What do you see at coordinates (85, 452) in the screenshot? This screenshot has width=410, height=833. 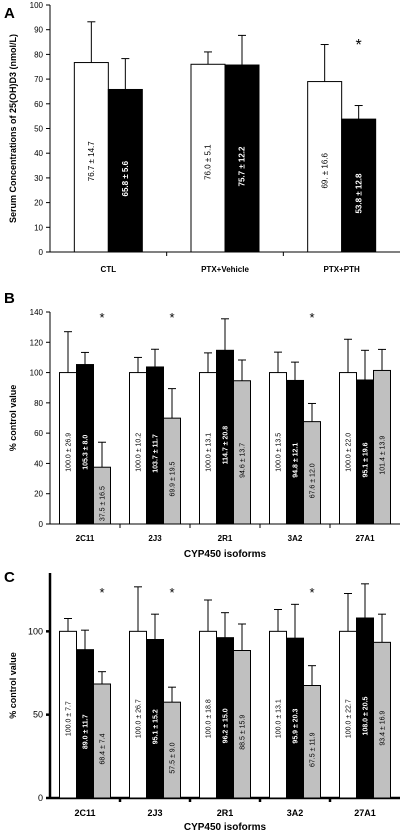 I see `data-label: 105.3 ± 8.0` at bounding box center [85, 452].